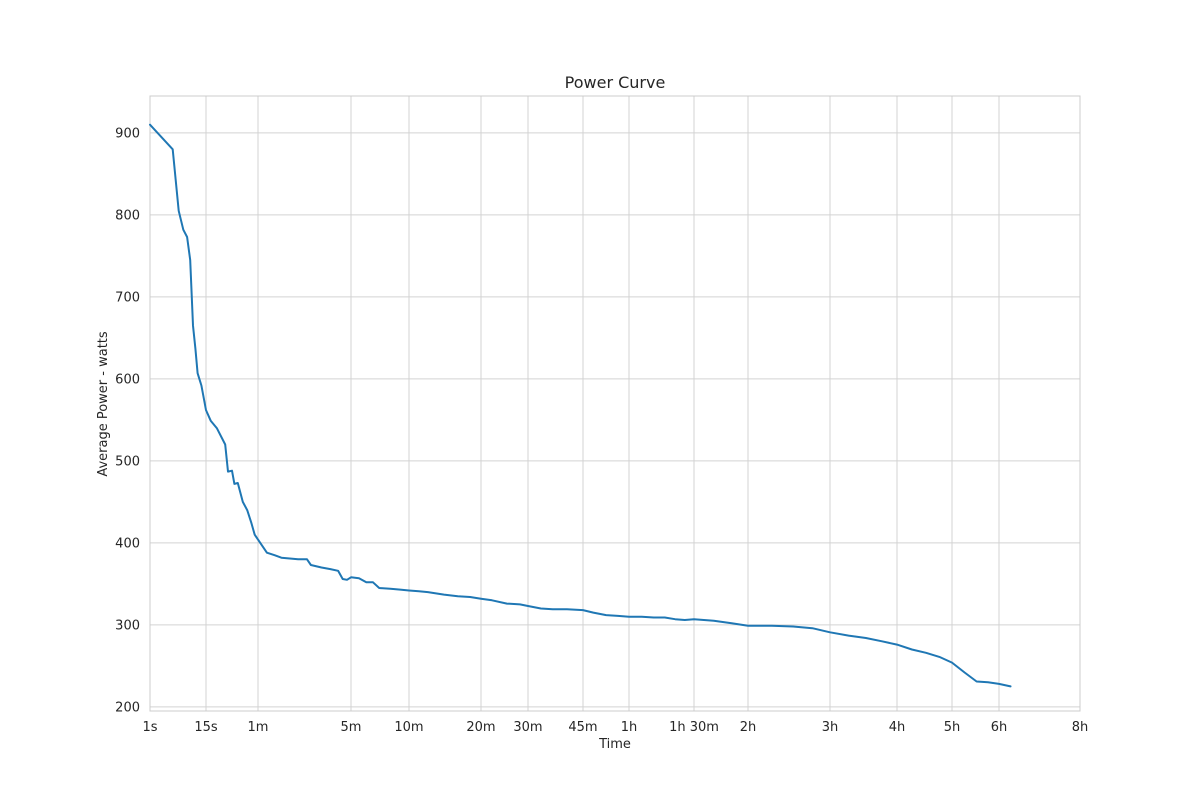 The height and width of the screenshot is (800, 1200). Describe the element at coordinates (149, 727) in the screenshot. I see `x-tick-label: 1s` at that location.